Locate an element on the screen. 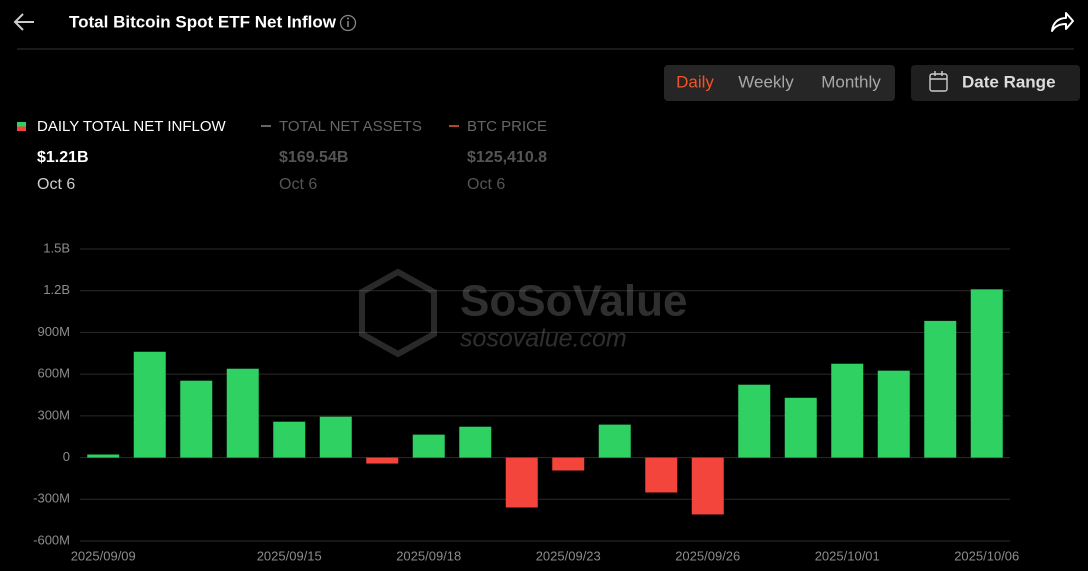 This screenshot has width=1088, height=571. x-tick-label: 2025/10/01 is located at coordinates (847, 555).